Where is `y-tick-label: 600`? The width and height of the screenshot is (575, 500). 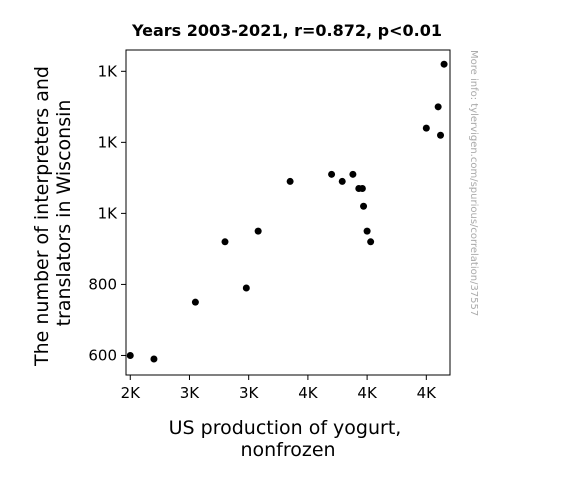 y-tick-label: 600 is located at coordinates (102, 355).